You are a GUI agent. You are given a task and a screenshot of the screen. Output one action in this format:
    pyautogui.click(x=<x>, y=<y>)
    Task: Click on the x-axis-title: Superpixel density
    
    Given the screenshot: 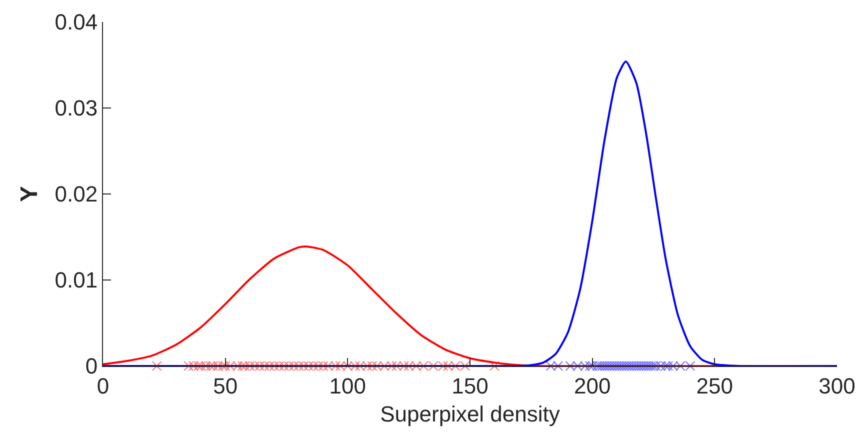 What is the action you would take?
    pyautogui.click(x=470, y=413)
    